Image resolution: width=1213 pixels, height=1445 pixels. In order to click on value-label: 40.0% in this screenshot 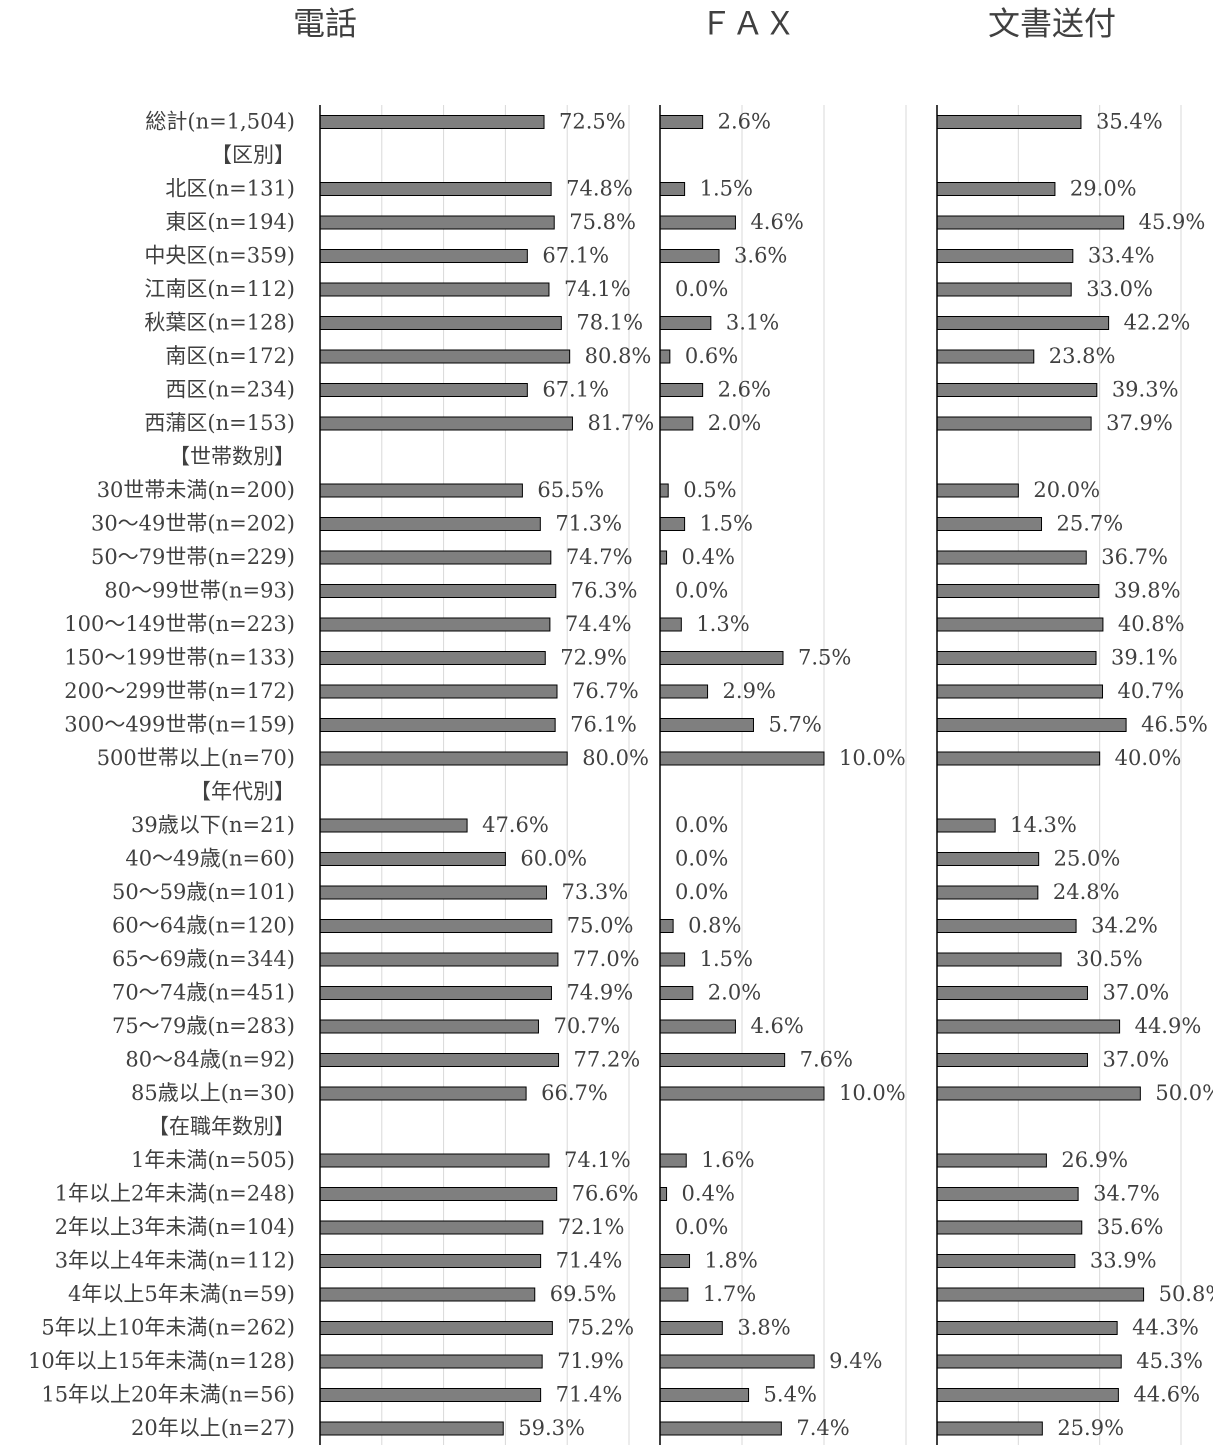, I will do `click(1148, 758)`.